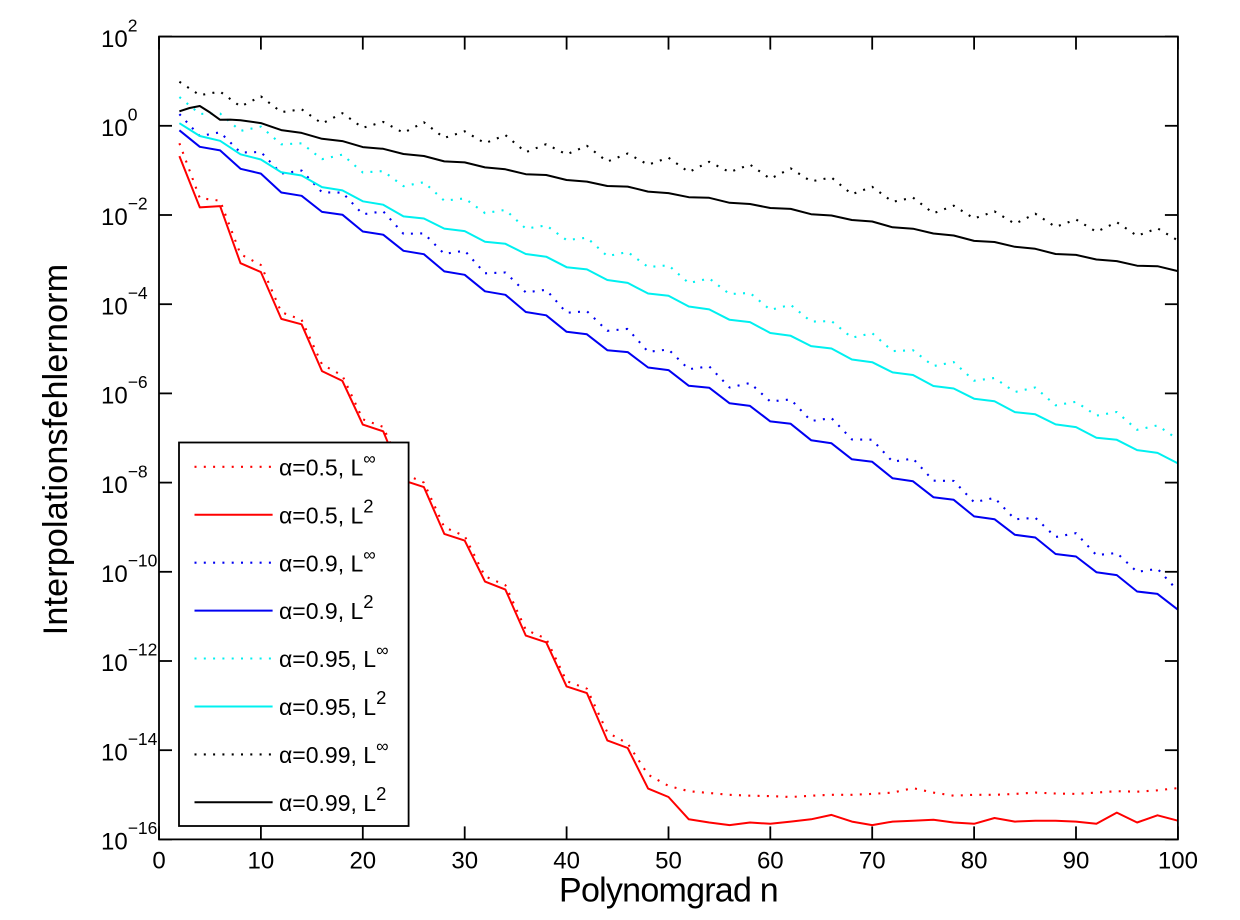 The height and width of the screenshot is (920, 1240). Describe the element at coordinates (566, 861) in the screenshot. I see `svg-text: 40` at that location.